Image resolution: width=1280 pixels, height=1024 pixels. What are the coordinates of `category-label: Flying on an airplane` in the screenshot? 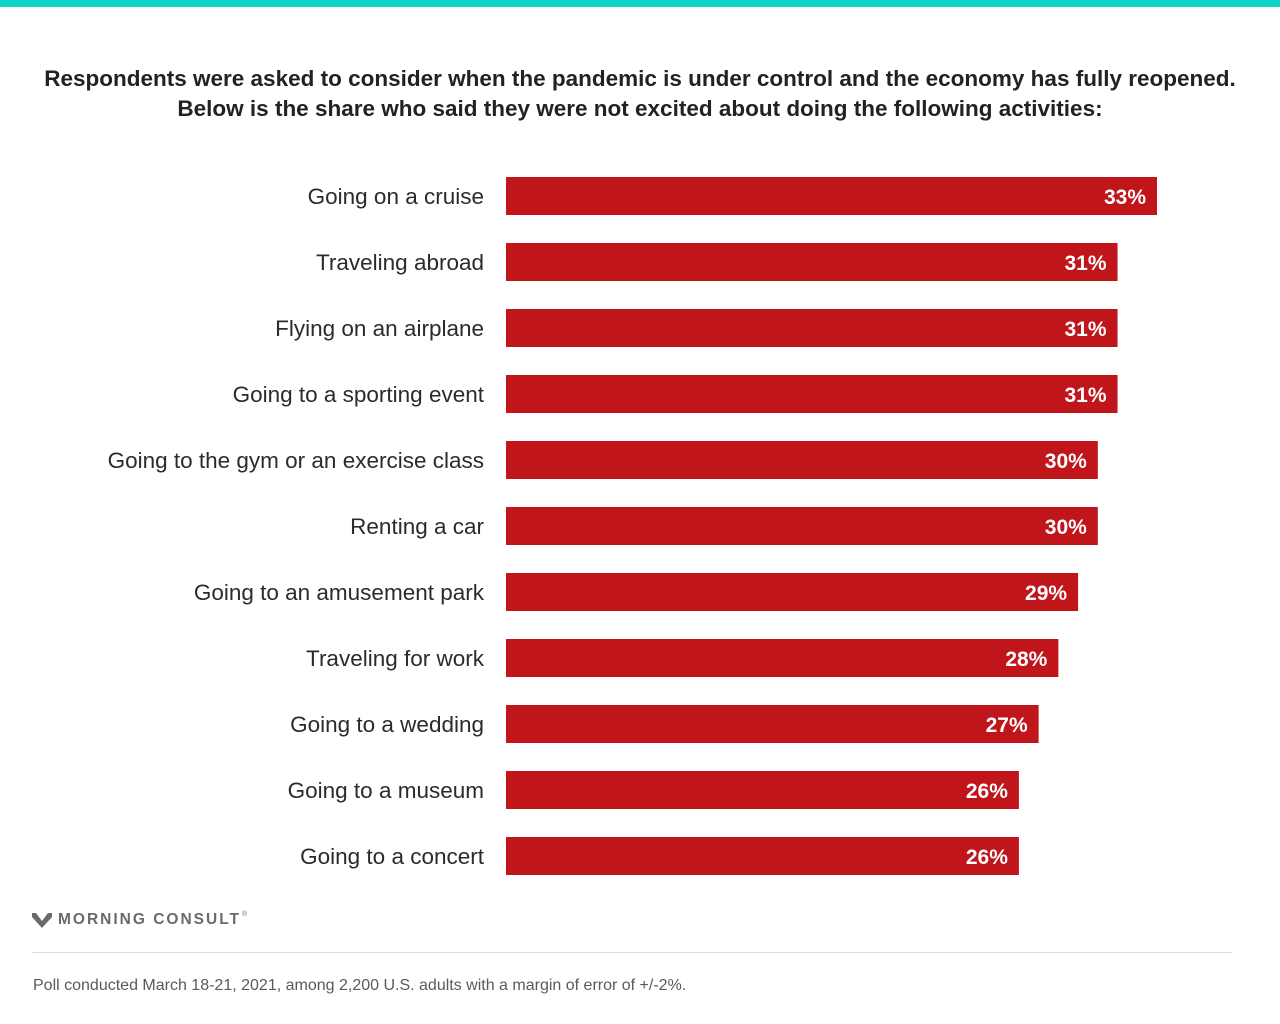 It's located at (379, 328).